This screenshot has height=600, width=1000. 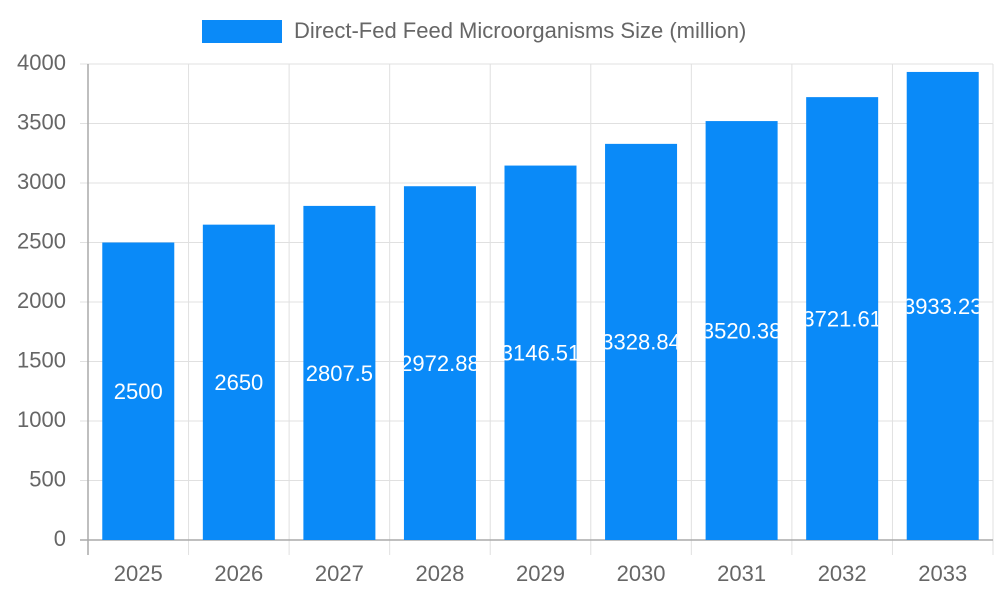 I want to click on value-label: 3520.38, so click(x=742, y=330).